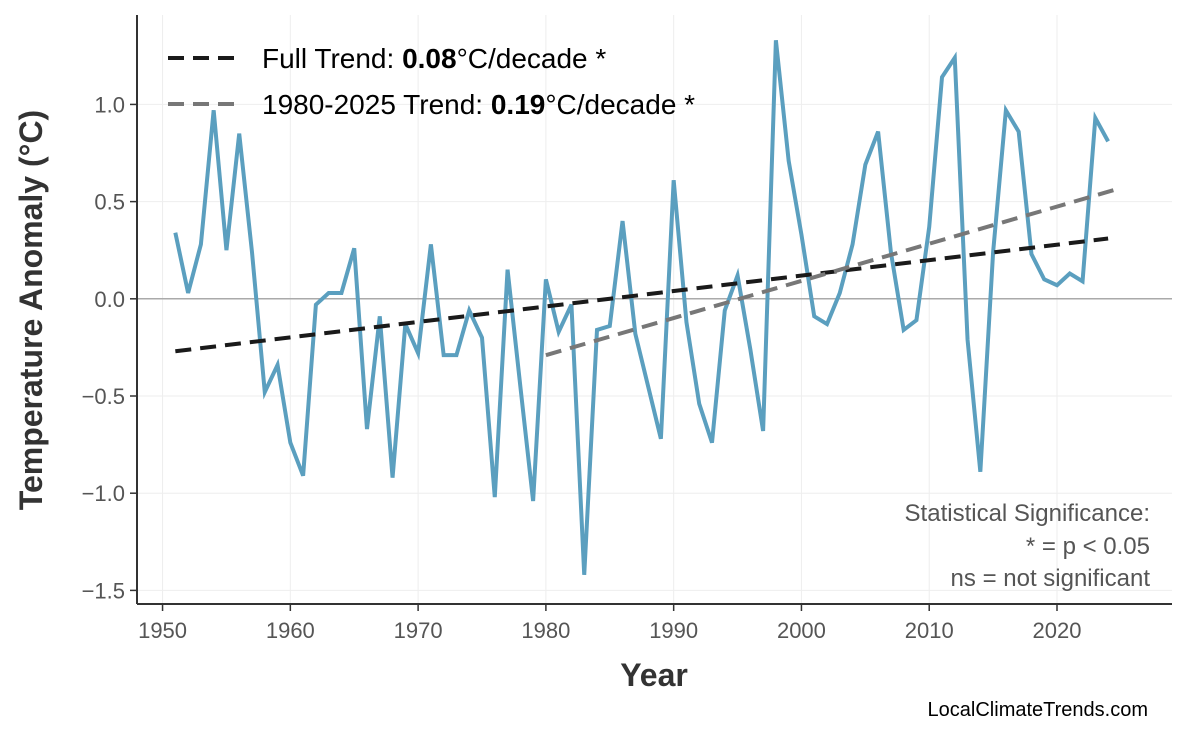  I want to click on x-tick-label: 2020, so click(1057, 630).